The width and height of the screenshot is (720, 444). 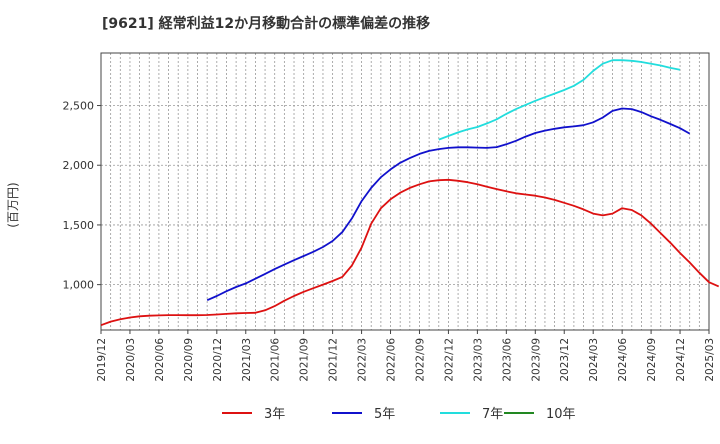 What do you see at coordinates (492, 414) in the screenshot?
I see `legend-label: 7年` at bounding box center [492, 414].